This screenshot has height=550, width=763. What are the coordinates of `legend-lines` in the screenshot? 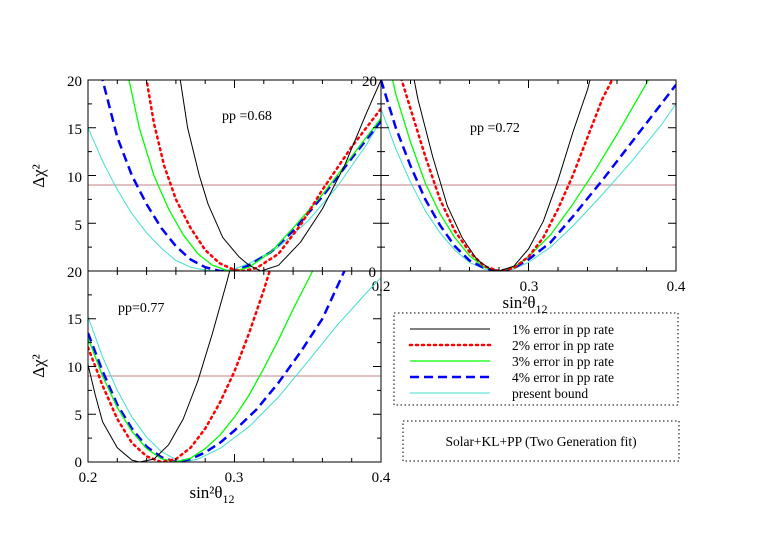 It's located at (450, 361).